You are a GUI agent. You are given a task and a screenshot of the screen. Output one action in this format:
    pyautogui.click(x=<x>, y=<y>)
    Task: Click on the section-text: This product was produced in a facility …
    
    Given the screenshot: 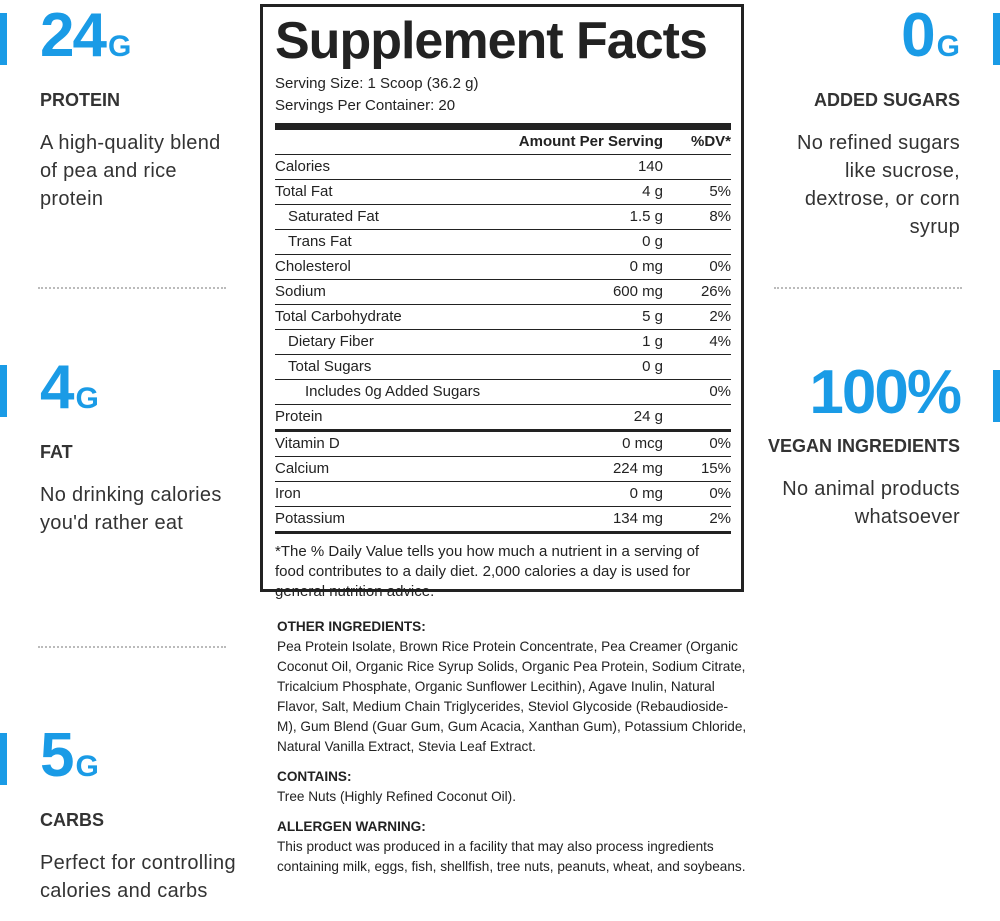 What is the action you would take?
    pyautogui.click(x=511, y=856)
    